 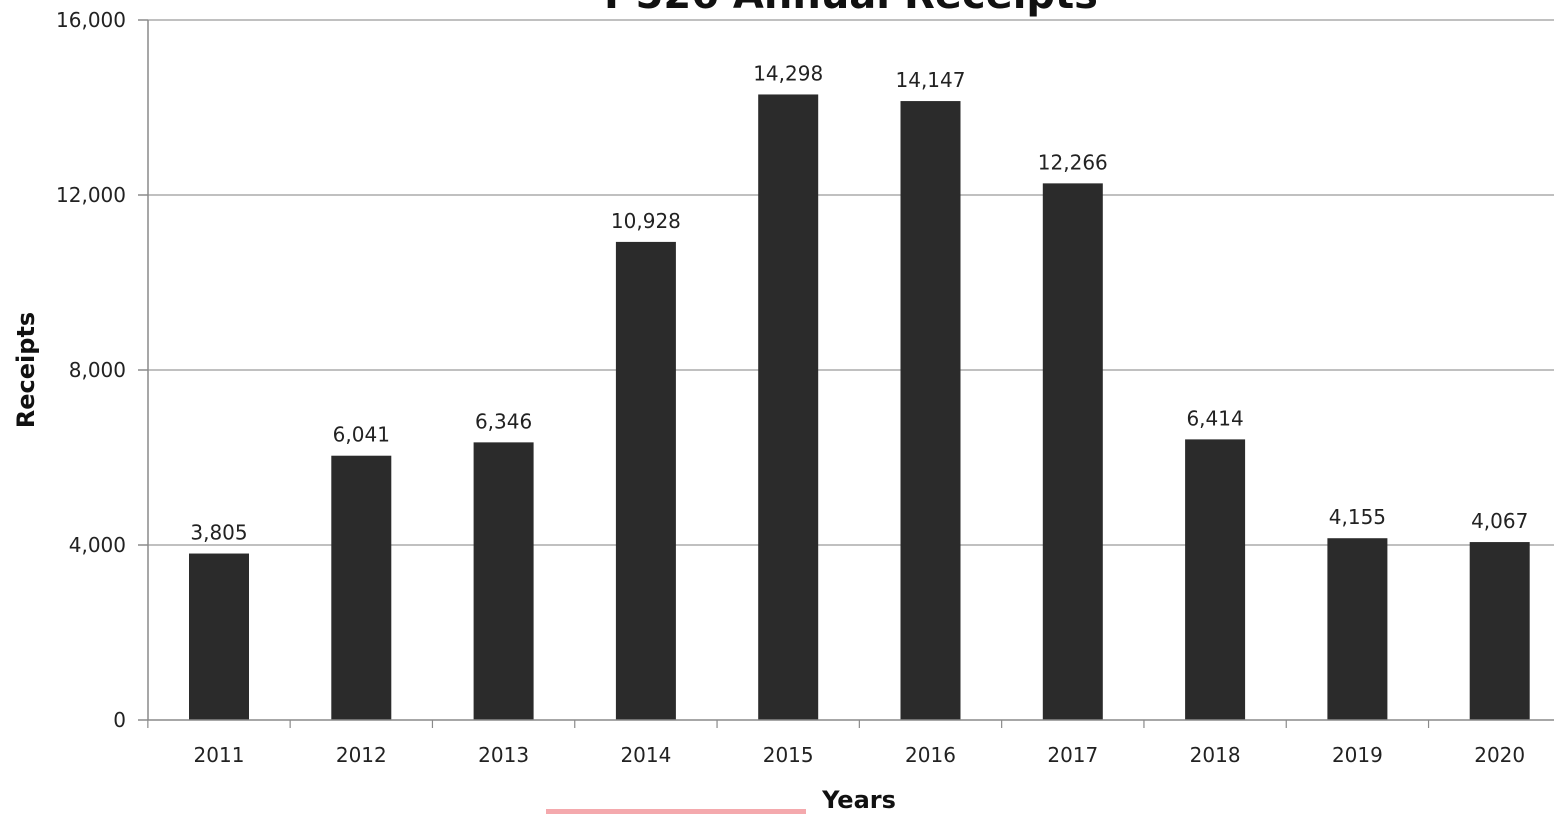 I want to click on bar-2016, so click(x=930, y=411).